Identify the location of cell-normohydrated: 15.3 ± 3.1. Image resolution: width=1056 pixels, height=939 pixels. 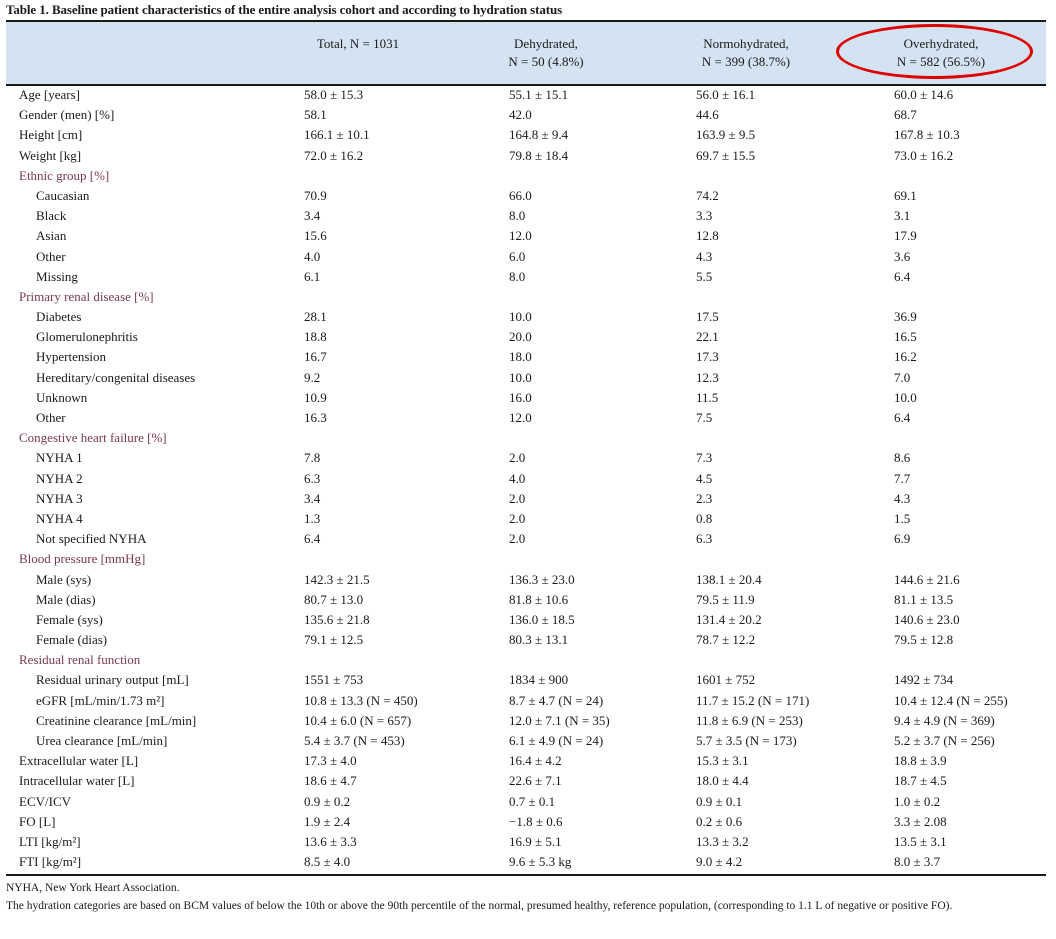
(722, 761).